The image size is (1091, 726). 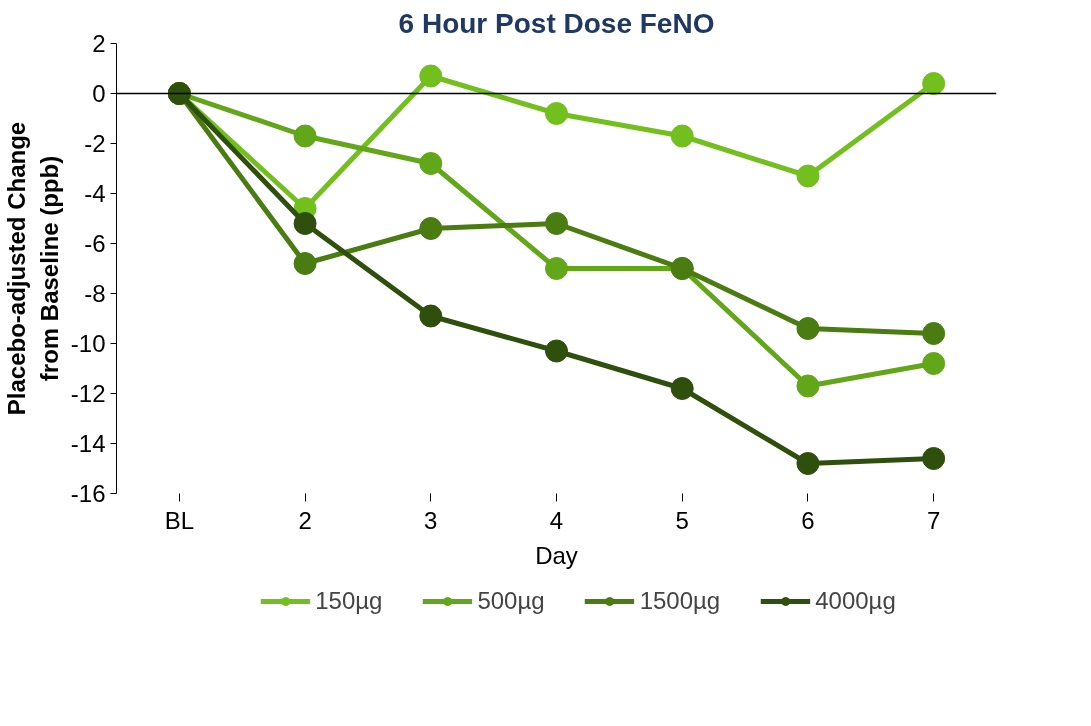 I want to click on x-tick-label: 7, so click(x=933, y=520).